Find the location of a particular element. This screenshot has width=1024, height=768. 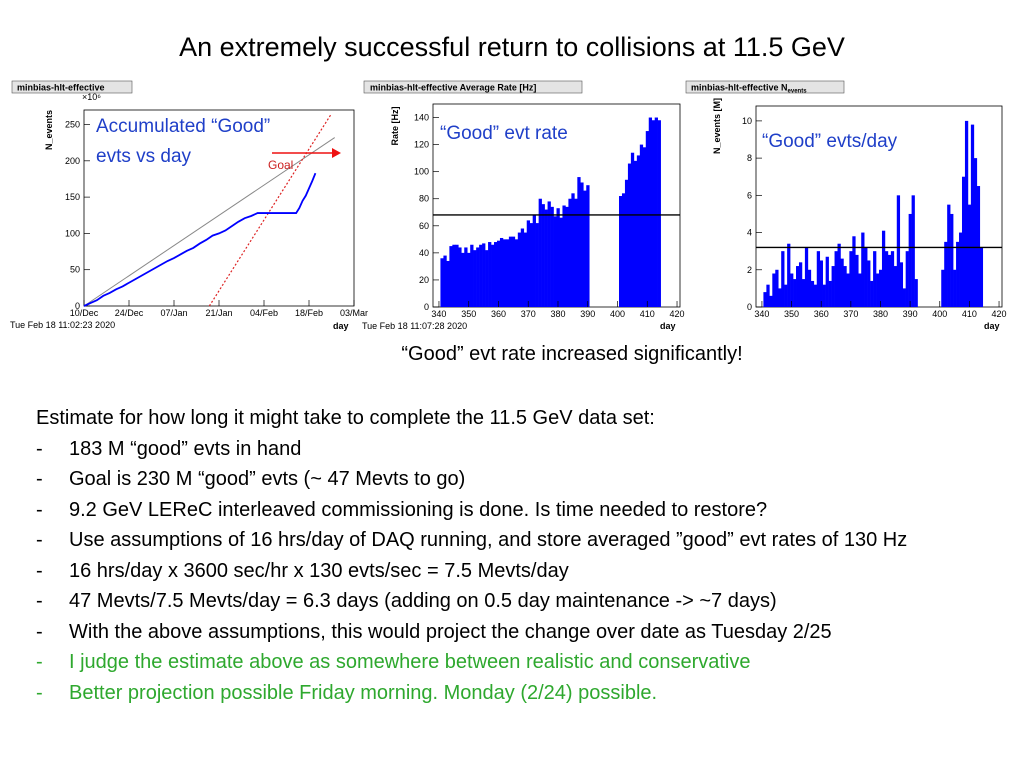

y-tick-label: 250 is located at coordinates (72, 125).